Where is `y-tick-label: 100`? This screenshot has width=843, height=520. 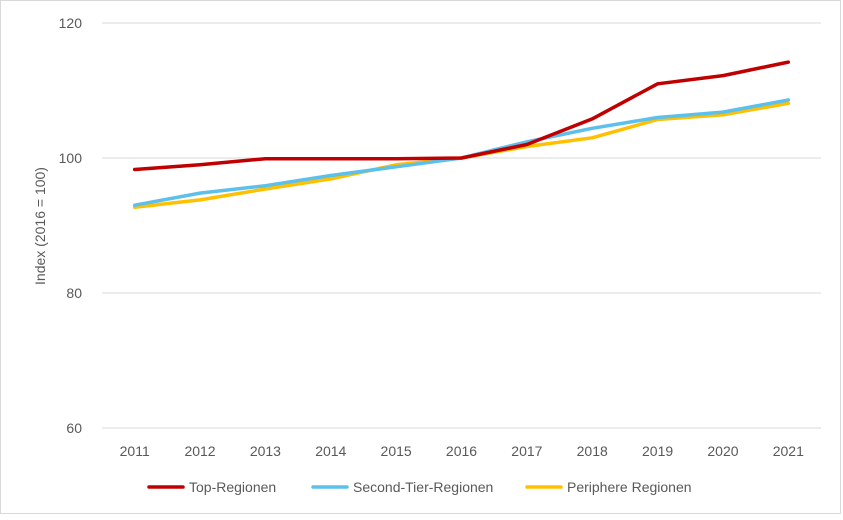 y-tick-label: 100 is located at coordinates (71, 158).